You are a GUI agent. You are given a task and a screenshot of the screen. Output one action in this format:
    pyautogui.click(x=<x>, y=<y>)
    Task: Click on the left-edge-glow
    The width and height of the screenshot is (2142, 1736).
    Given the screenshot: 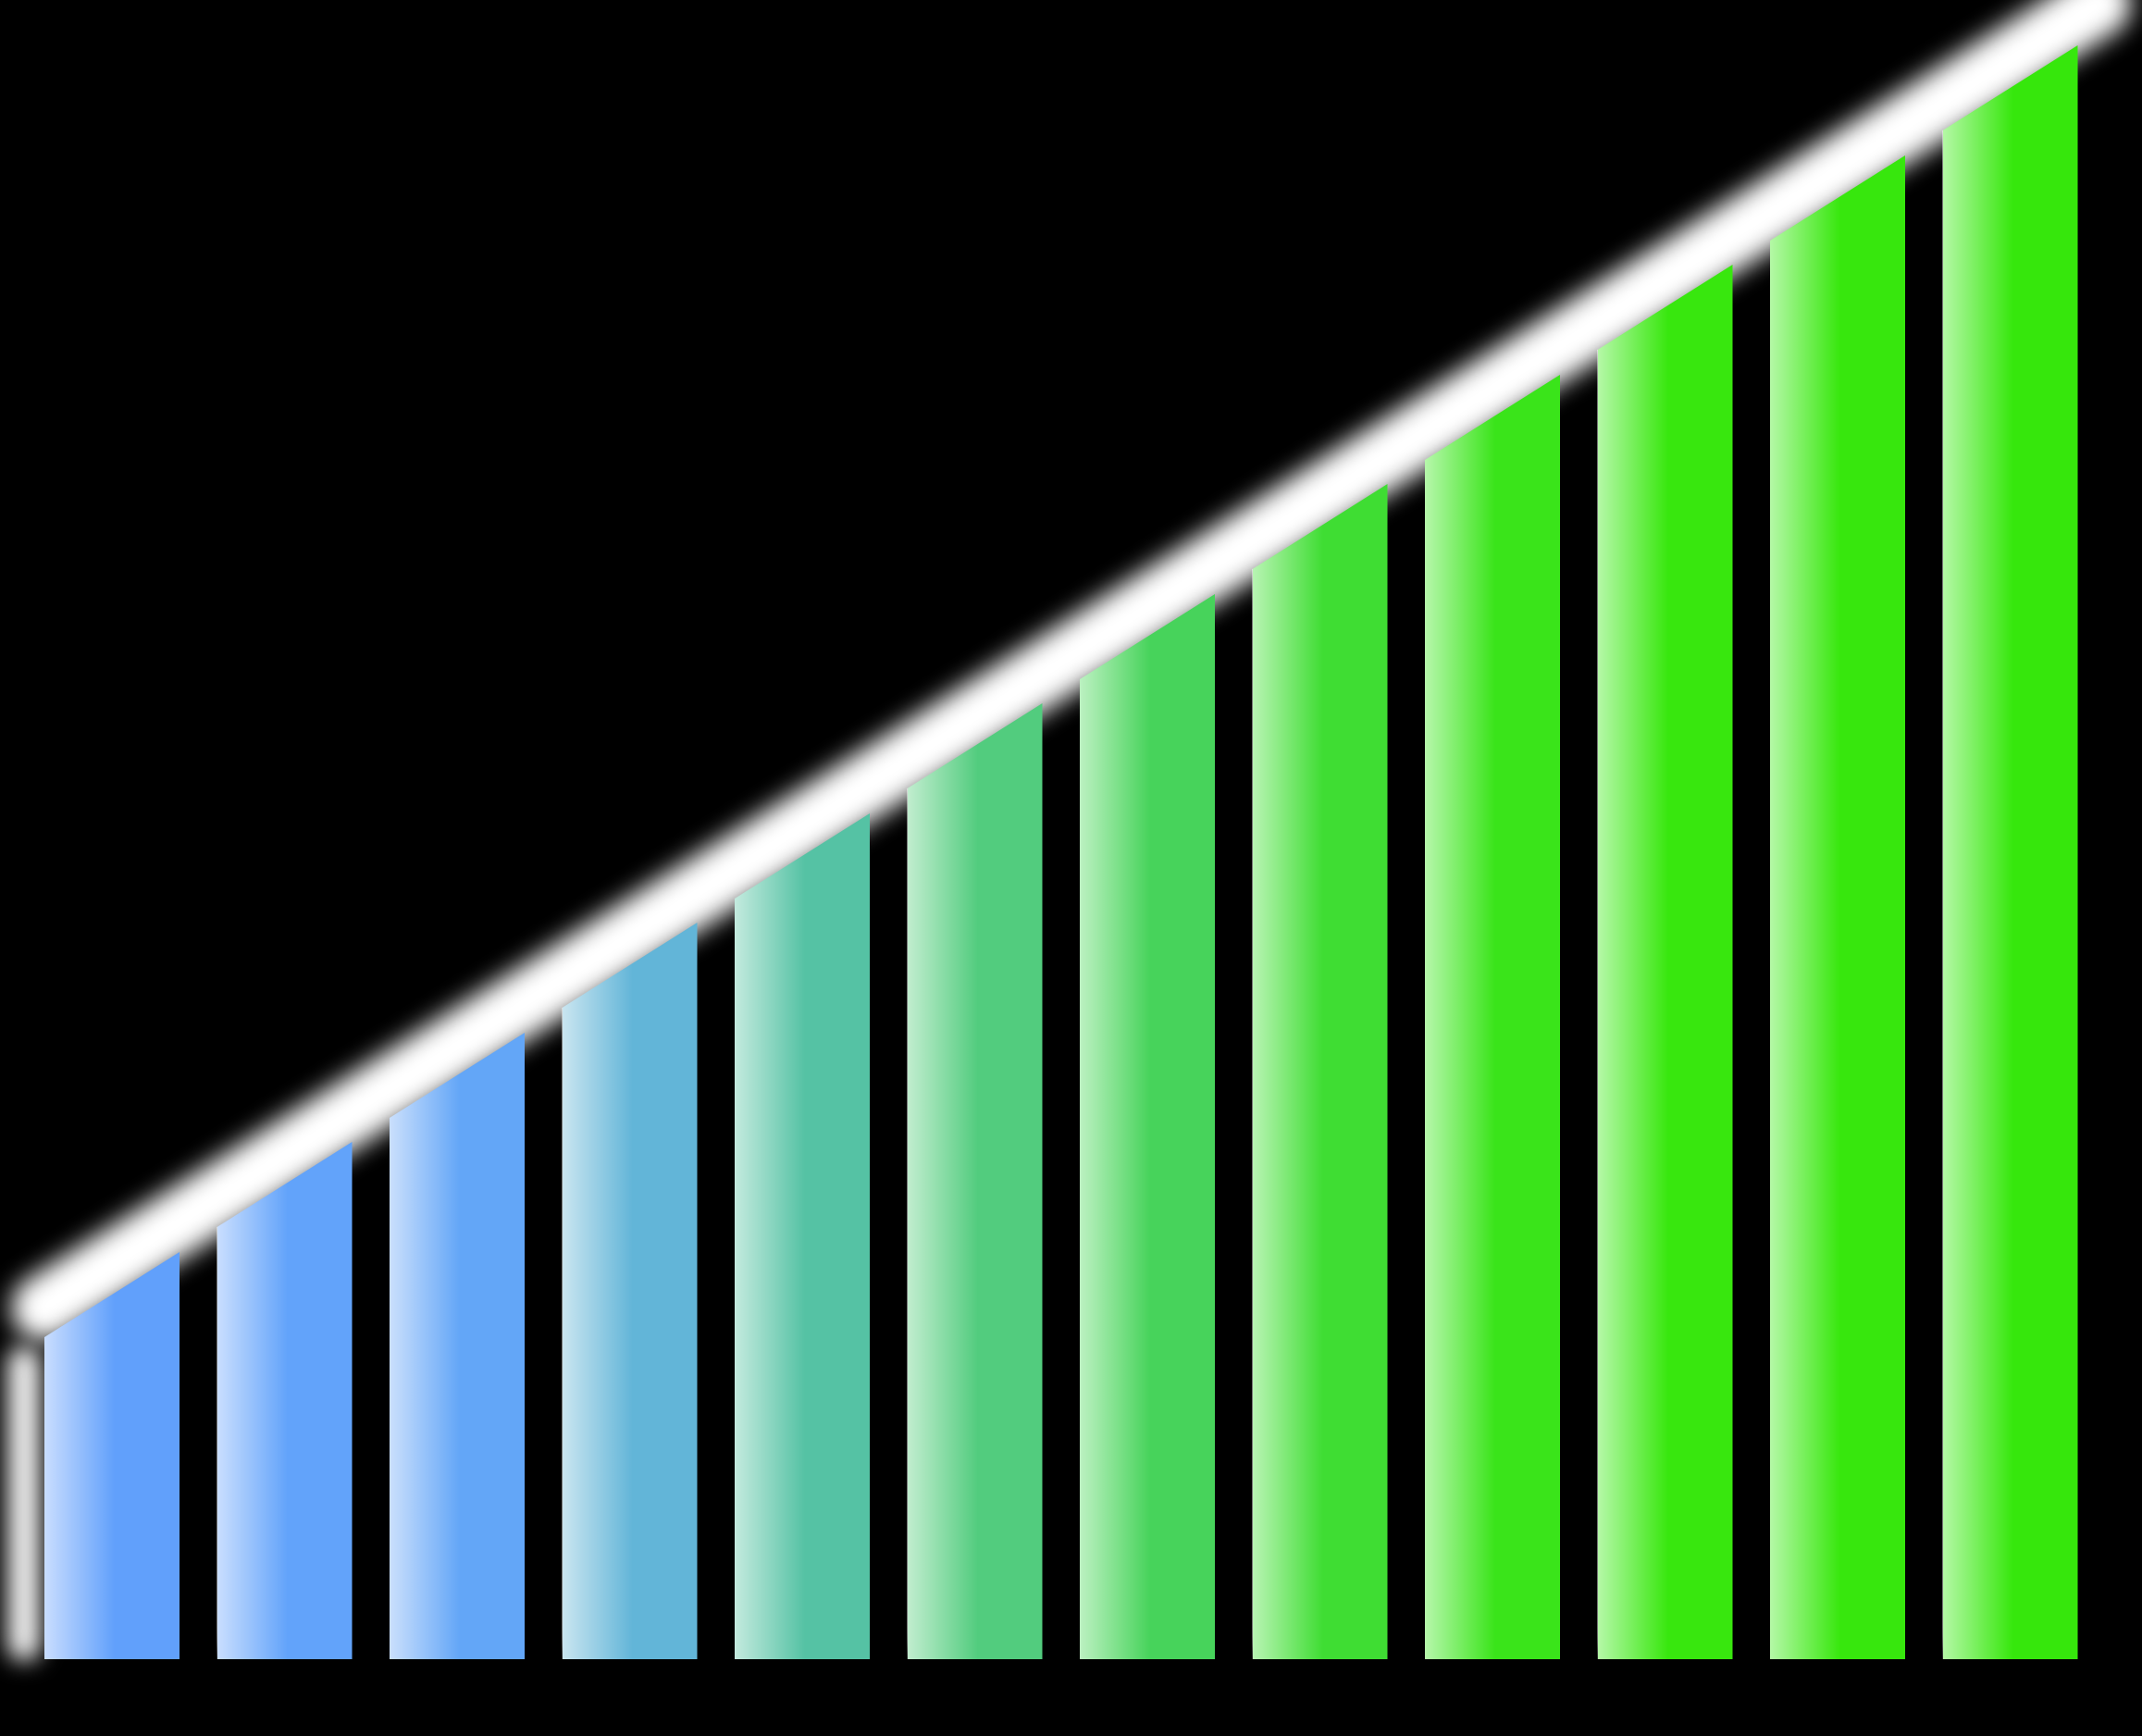 What is the action you would take?
    pyautogui.click(x=24, y=1503)
    